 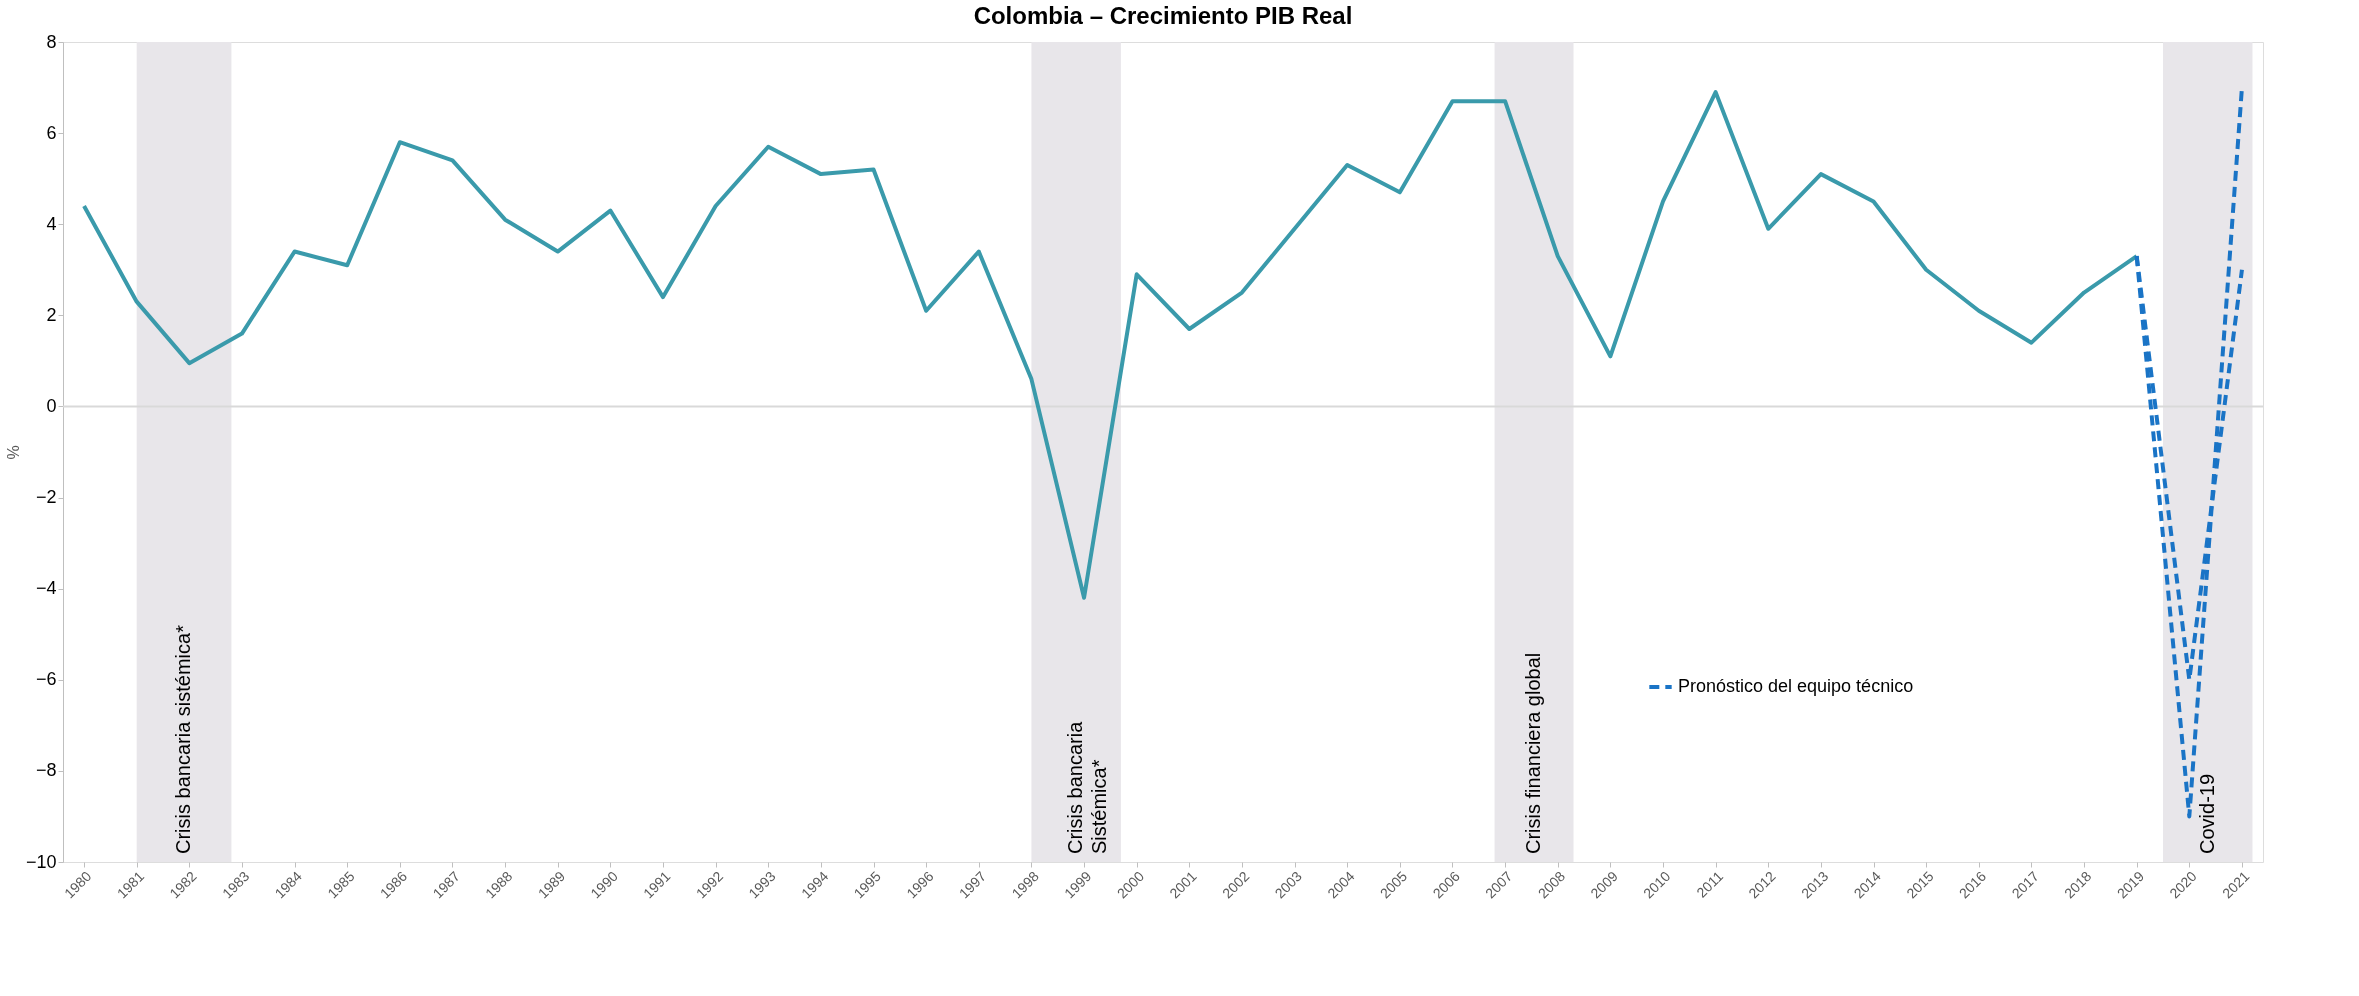 What do you see at coordinates (1087, 787) in the screenshot?
I see `band-label: Crisis bancaria Sistémica*` at bounding box center [1087, 787].